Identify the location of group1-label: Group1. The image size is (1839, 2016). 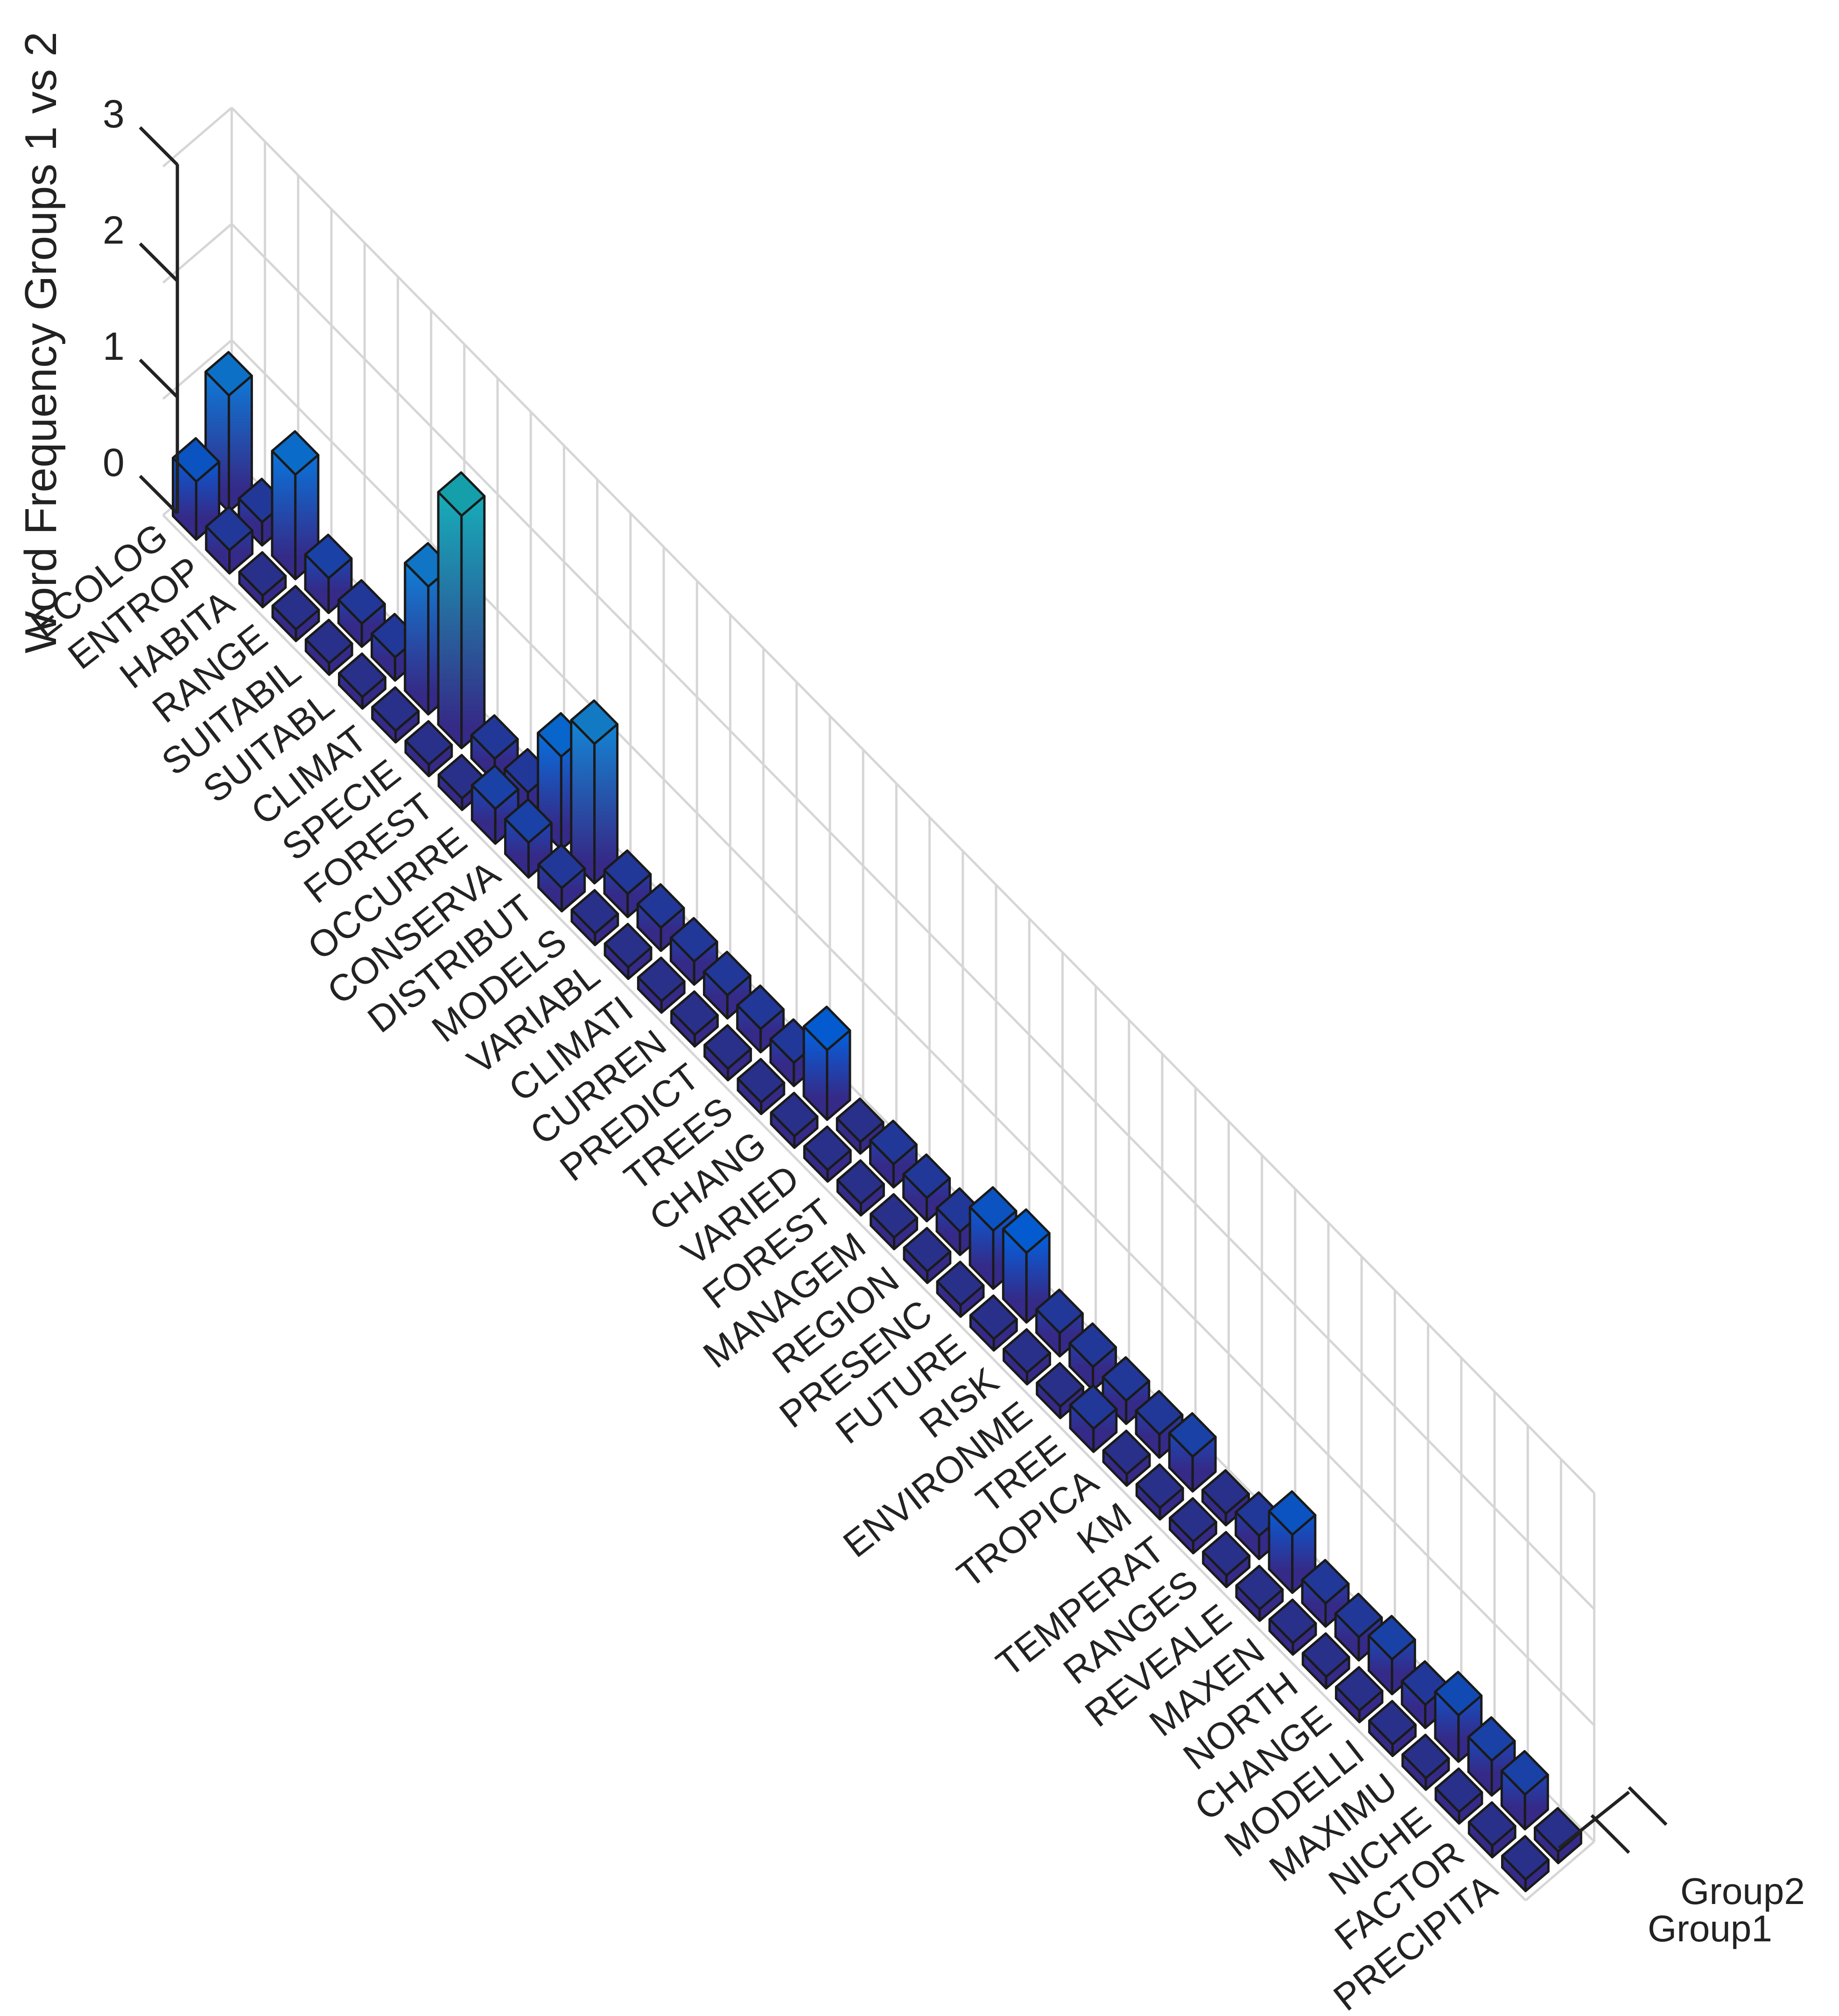
(1710, 1928).